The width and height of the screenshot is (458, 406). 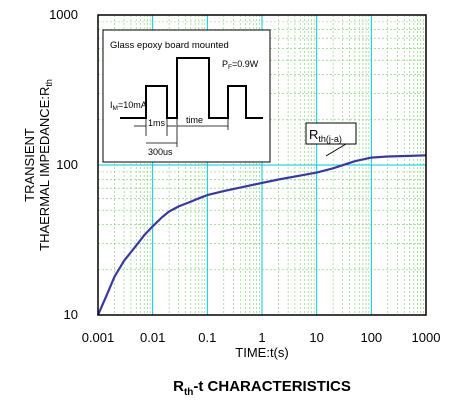 I want to click on x-tick-label: 0.01, so click(x=152, y=337).